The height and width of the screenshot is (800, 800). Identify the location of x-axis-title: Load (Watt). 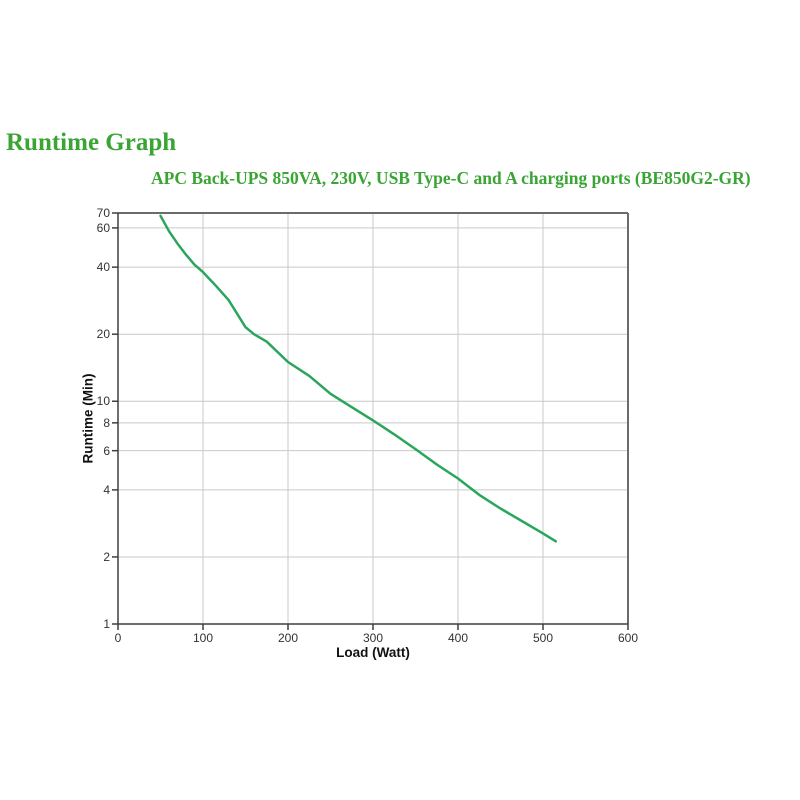
(373, 652).